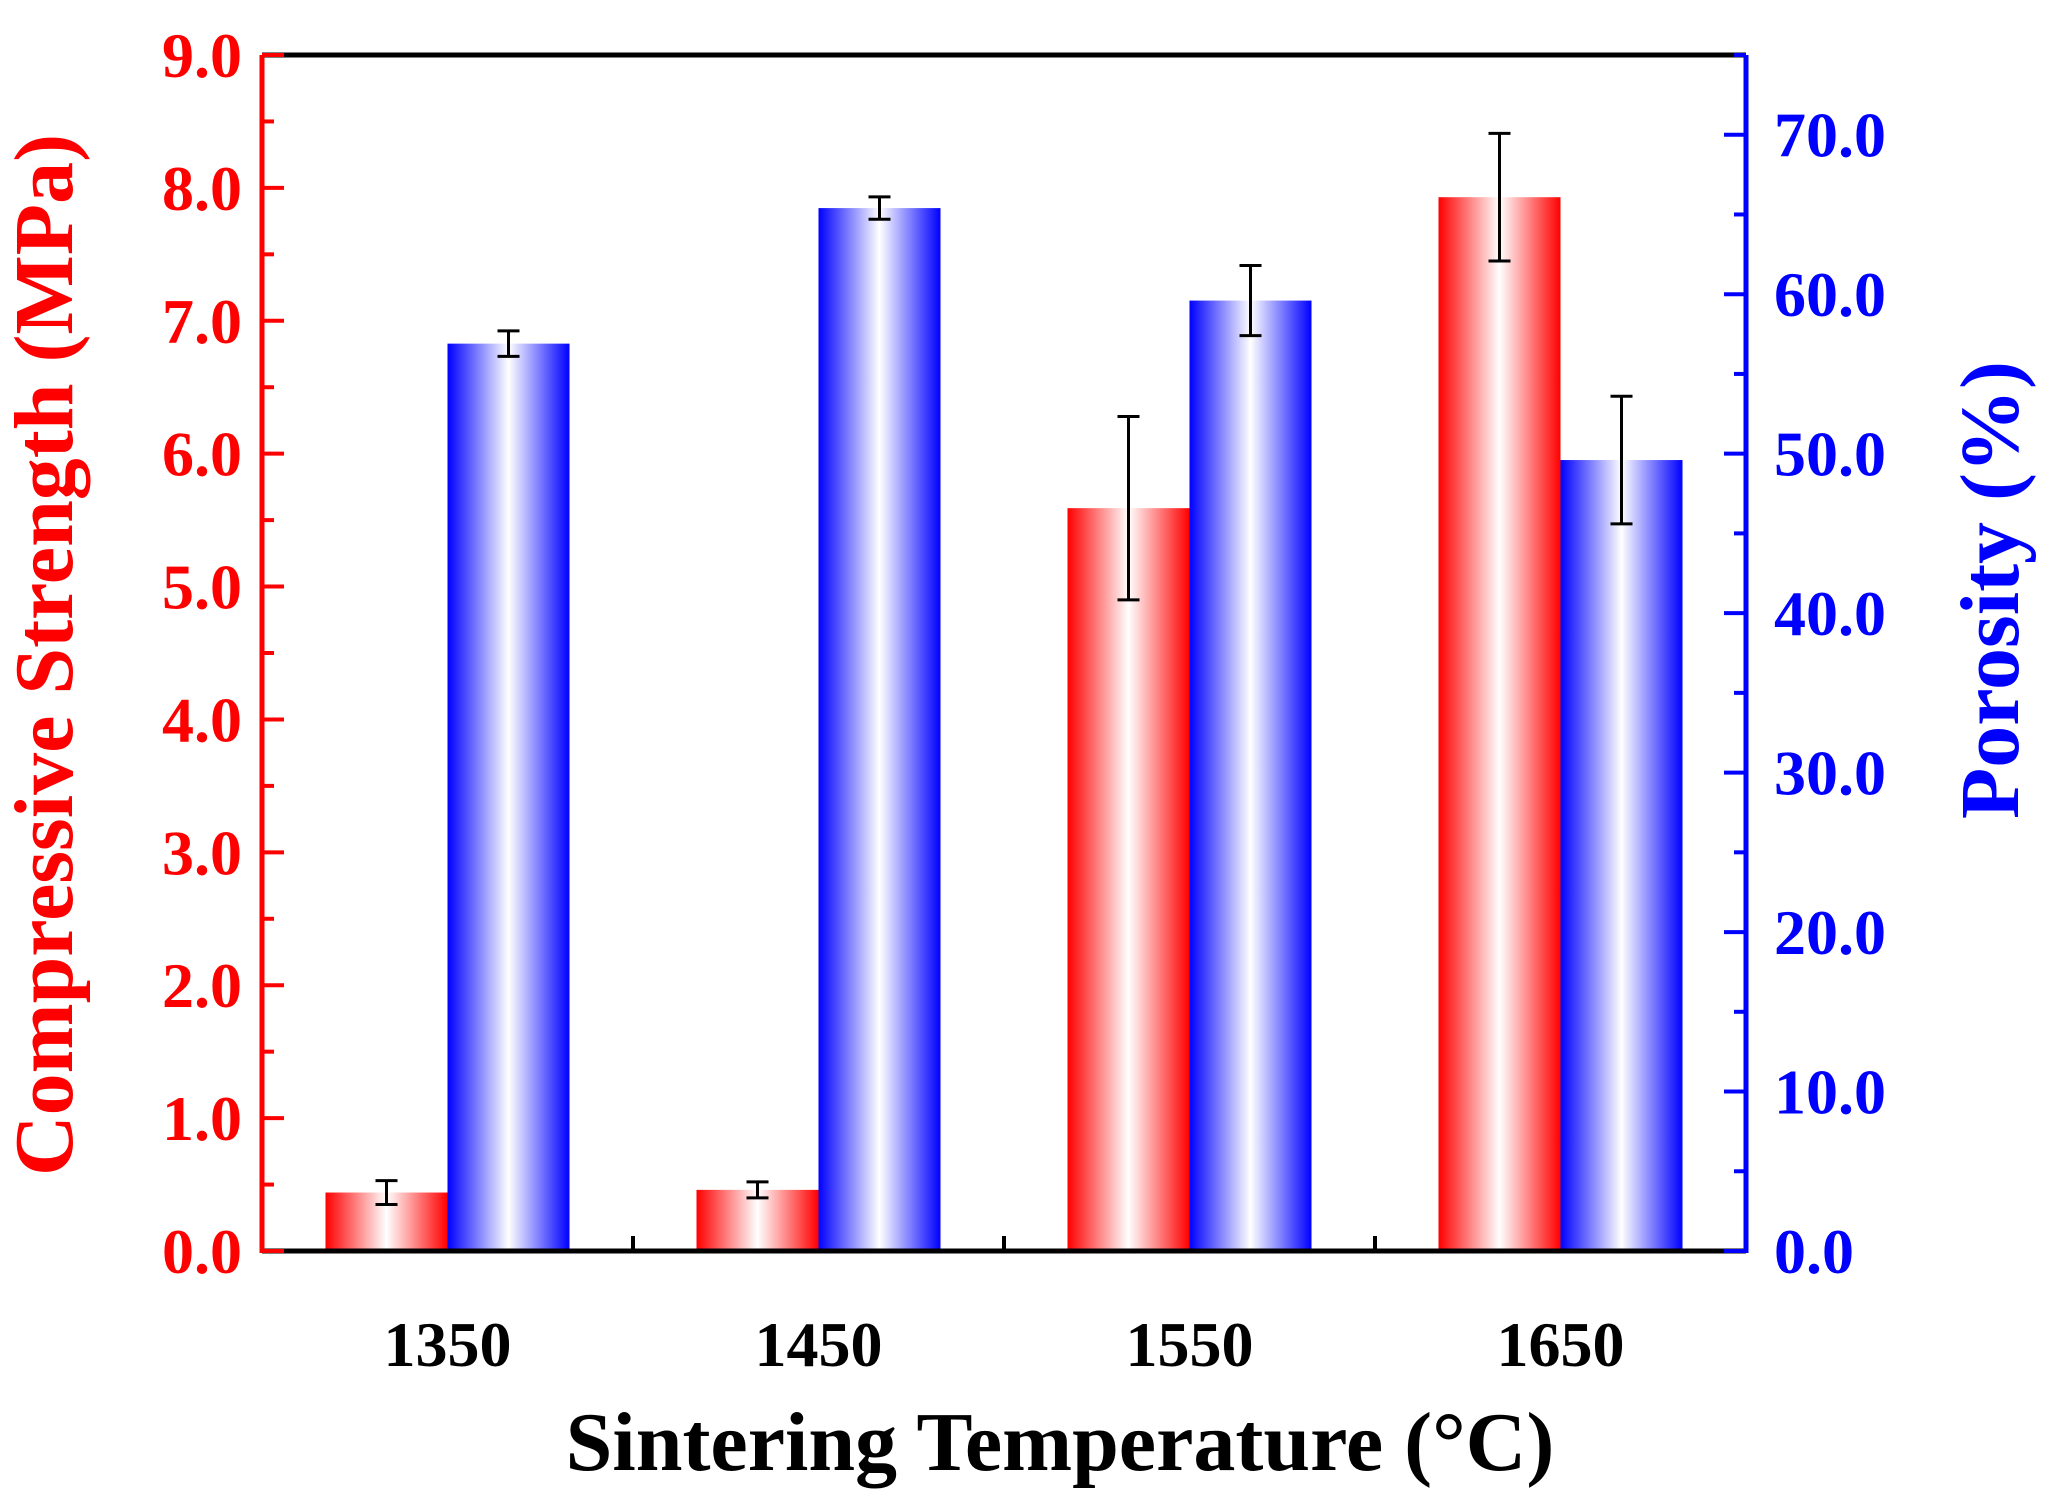 The height and width of the screenshot is (1499, 2059). What do you see at coordinates (1830, 613) in the screenshot?
I see `right-tick-label-40.0: 40.0` at bounding box center [1830, 613].